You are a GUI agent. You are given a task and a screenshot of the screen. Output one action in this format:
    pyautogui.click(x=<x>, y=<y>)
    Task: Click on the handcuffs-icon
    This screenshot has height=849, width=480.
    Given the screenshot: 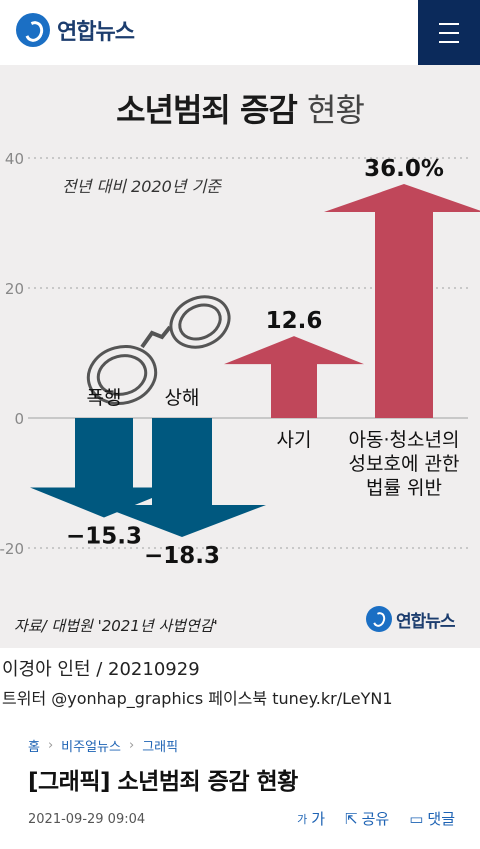 What is the action you would take?
    pyautogui.click(x=158, y=350)
    